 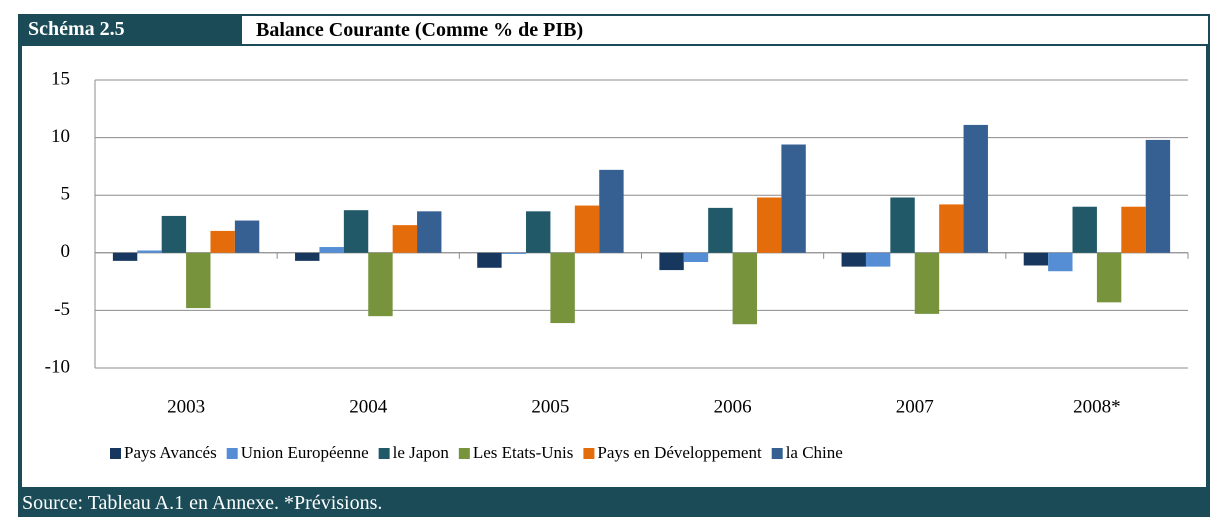 I want to click on legend-label: le Japon, so click(x=421, y=452).